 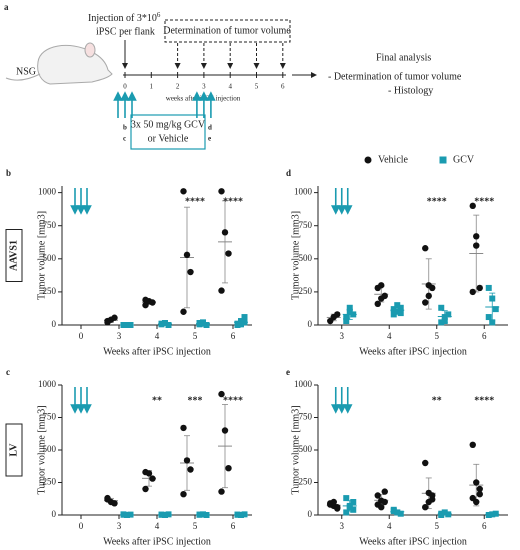 What do you see at coordinates (178, 87) in the screenshot?
I see `timeline-tick-label: 2` at bounding box center [178, 87].